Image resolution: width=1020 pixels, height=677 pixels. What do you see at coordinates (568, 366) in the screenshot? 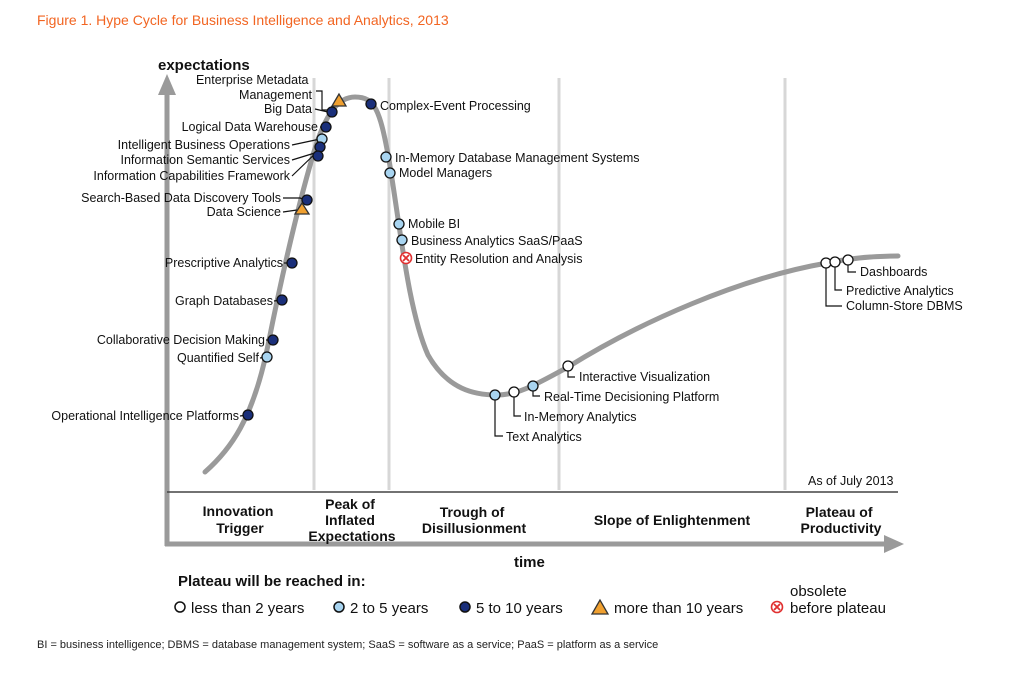
I see `marker-interactive-viz` at bounding box center [568, 366].